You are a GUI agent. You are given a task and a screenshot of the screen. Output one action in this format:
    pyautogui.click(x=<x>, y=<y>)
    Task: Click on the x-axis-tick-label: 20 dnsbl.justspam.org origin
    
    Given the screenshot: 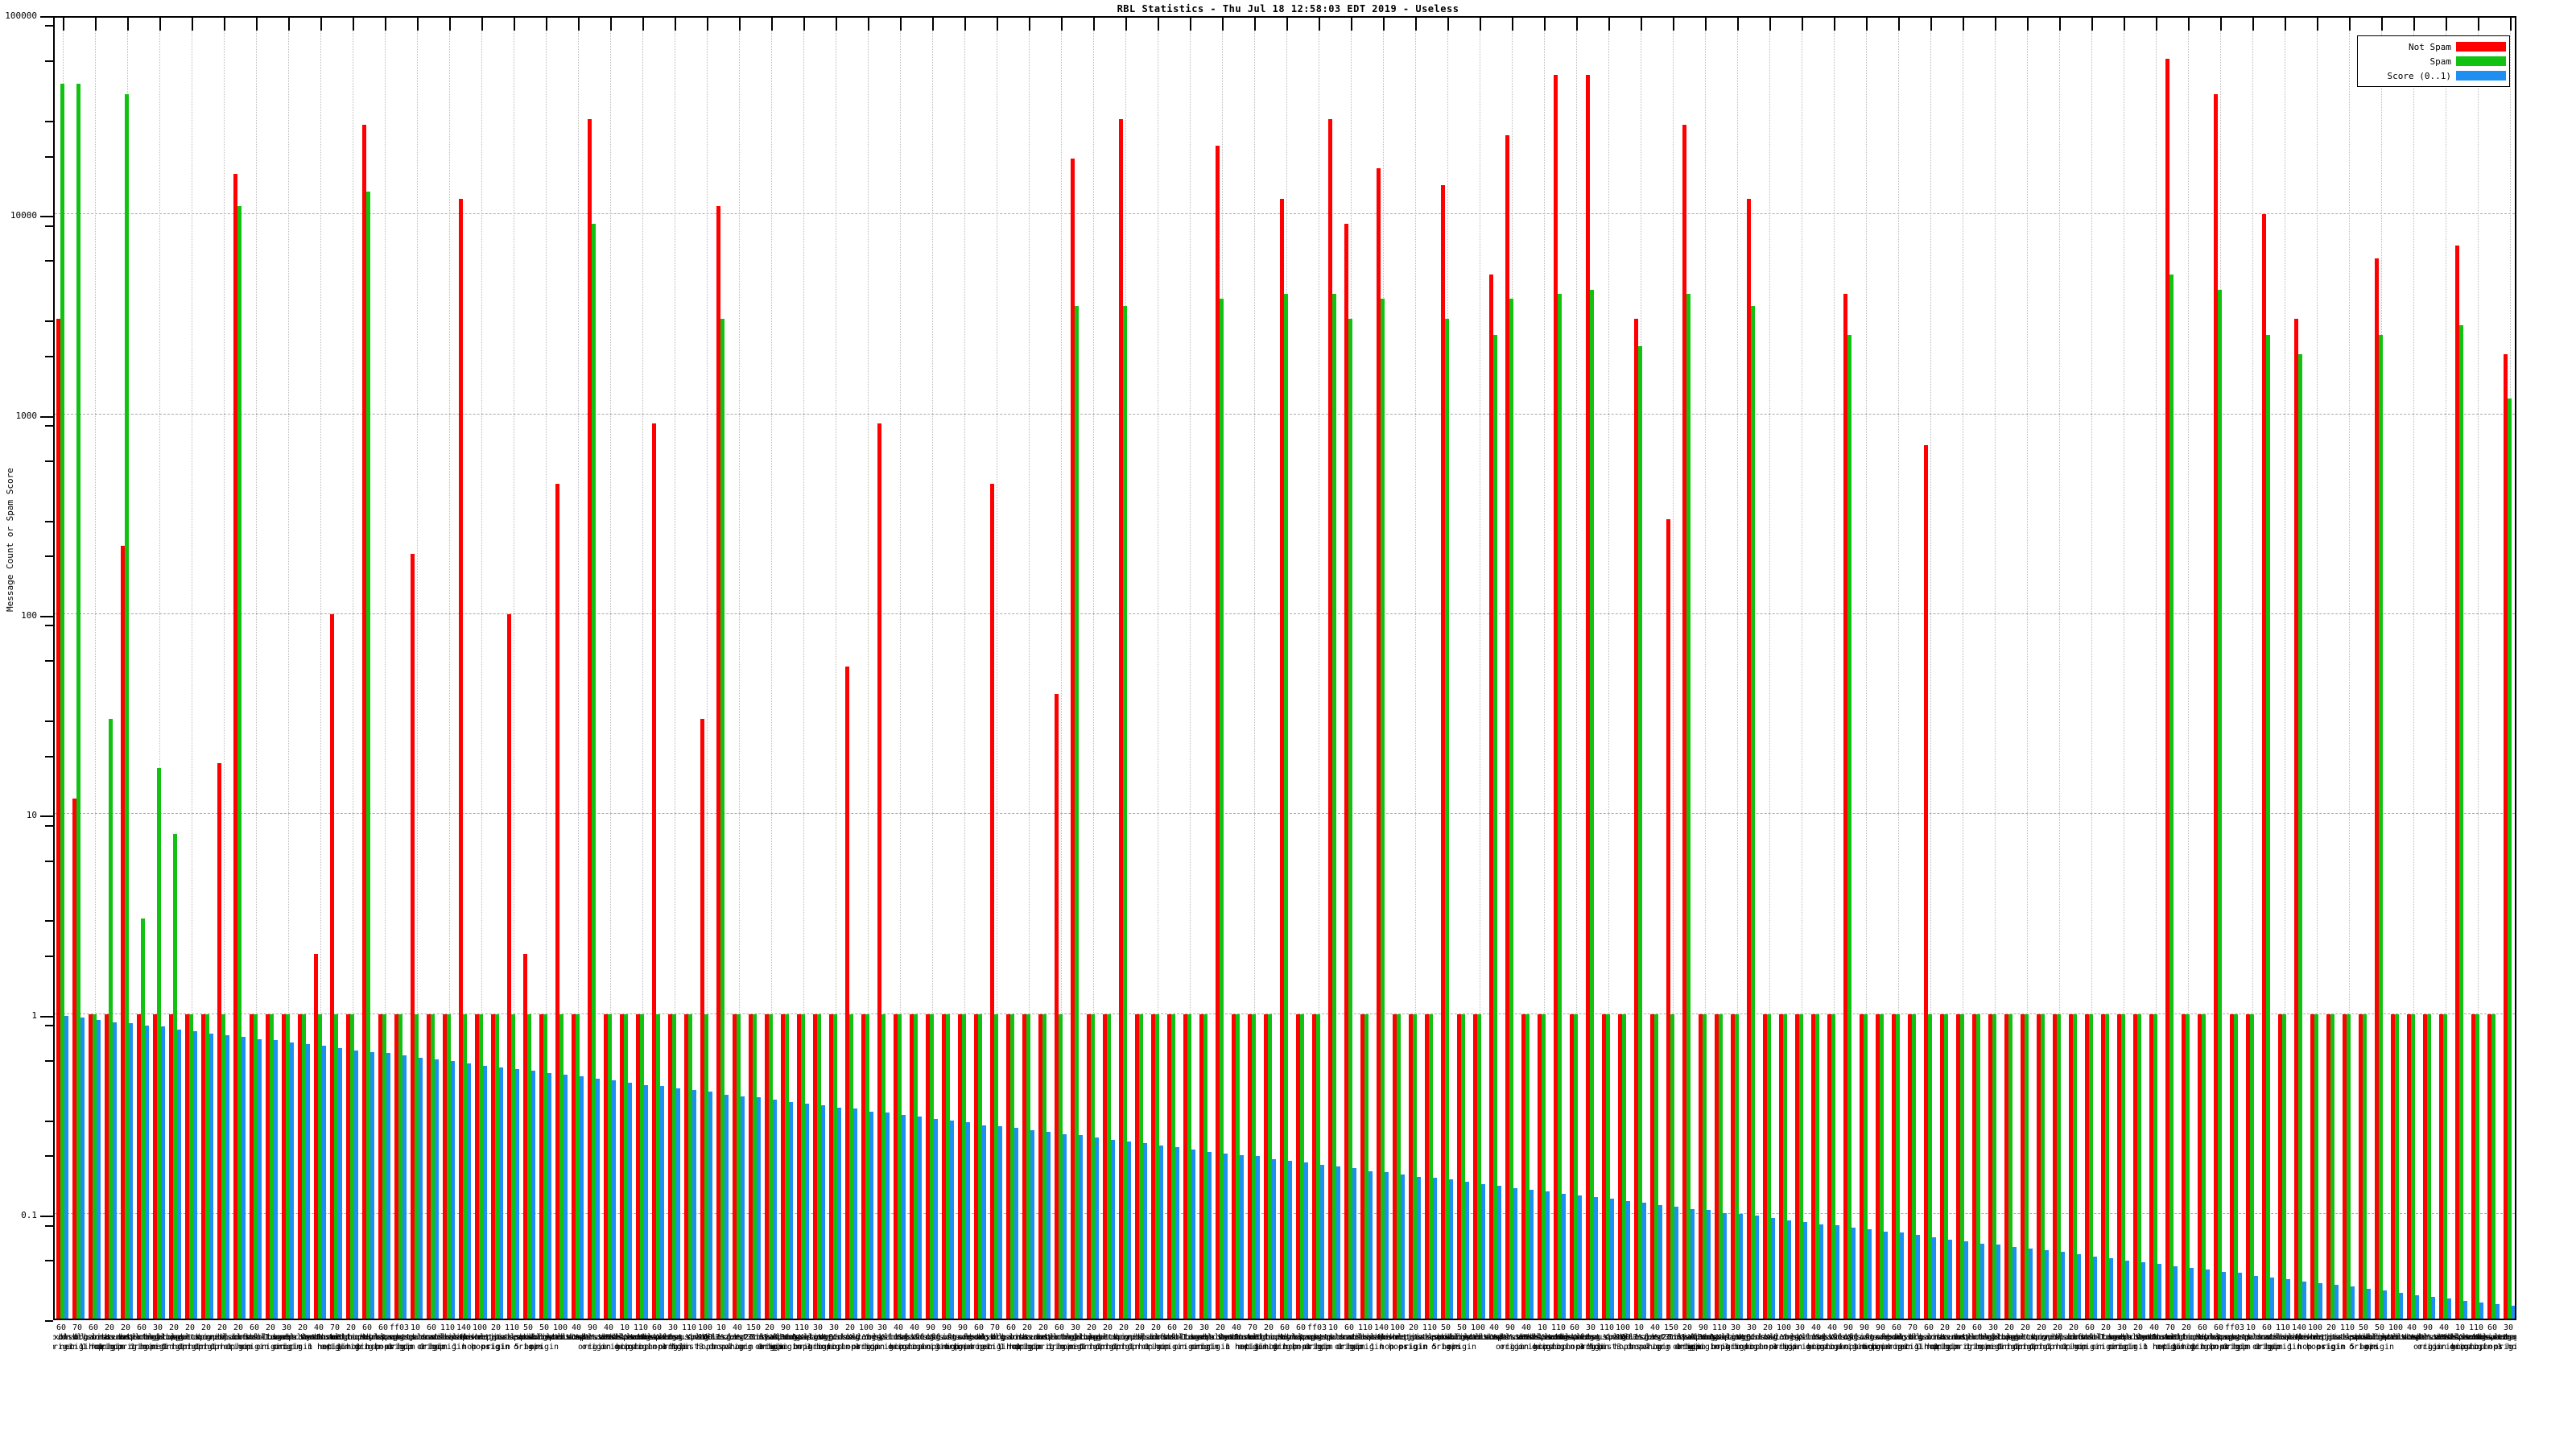 What is the action you would take?
    pyautogui.click(x=1422, y=1337)
    